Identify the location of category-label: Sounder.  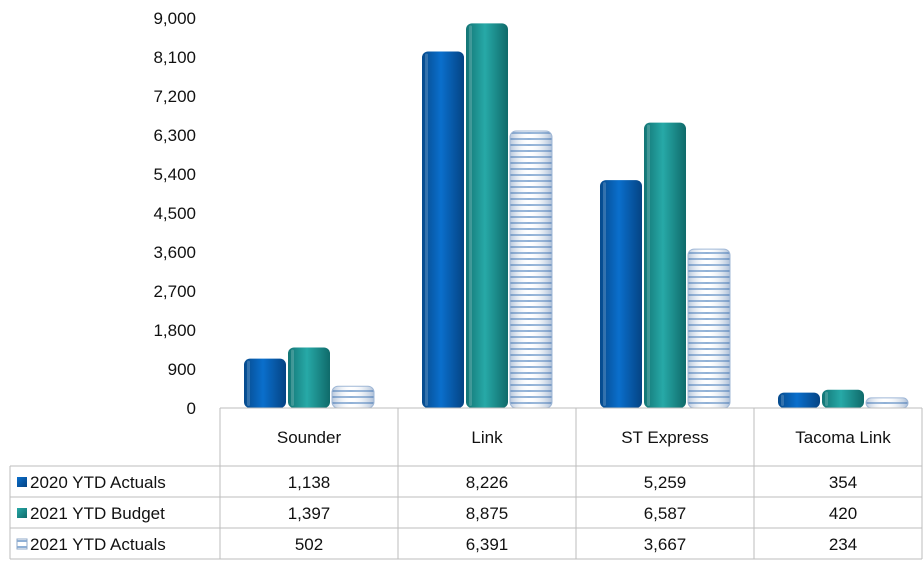
(309, 437).